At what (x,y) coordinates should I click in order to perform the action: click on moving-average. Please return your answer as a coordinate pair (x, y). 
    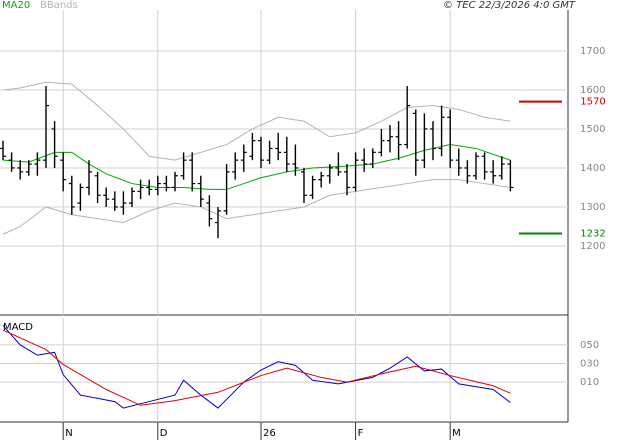
    Looking at the image, I should click on (256, 167).